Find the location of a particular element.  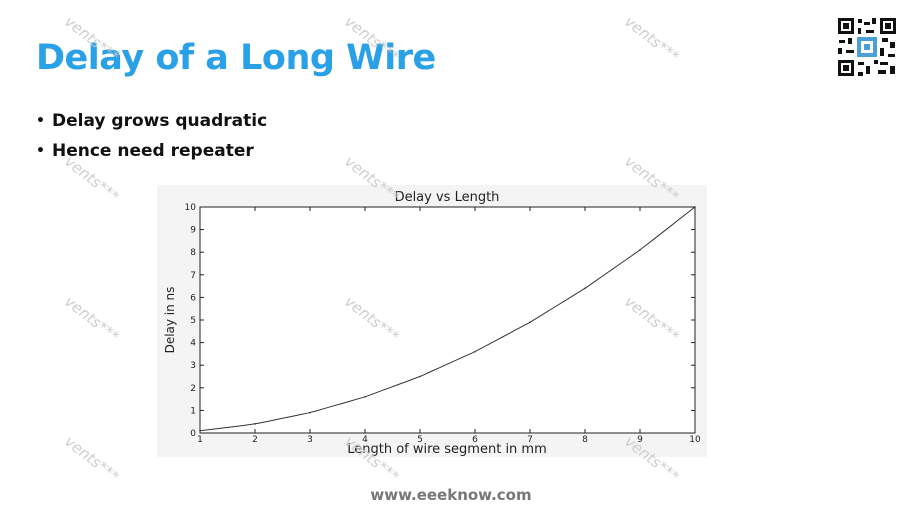

x-tick-label: 4 is located at coordinates (365, 440).